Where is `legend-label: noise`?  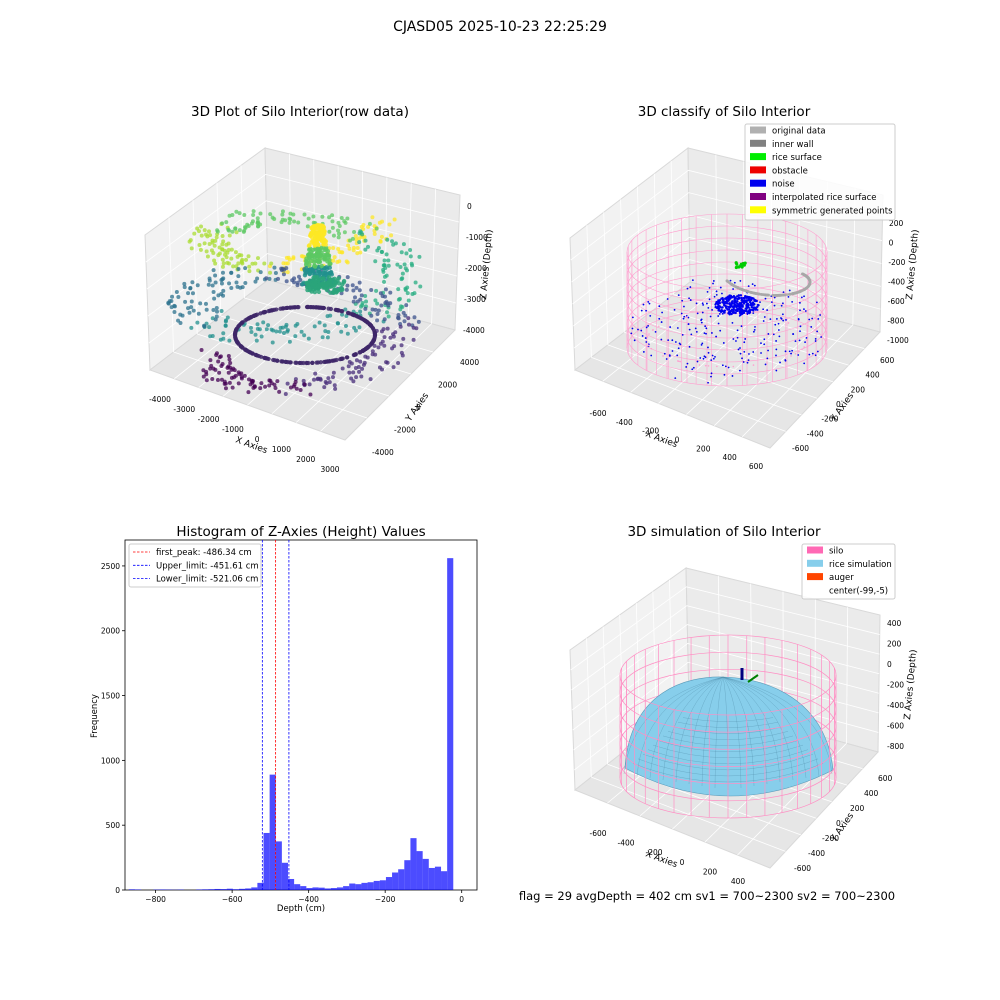 legend-label: noise is located at coordinates (783, 185).